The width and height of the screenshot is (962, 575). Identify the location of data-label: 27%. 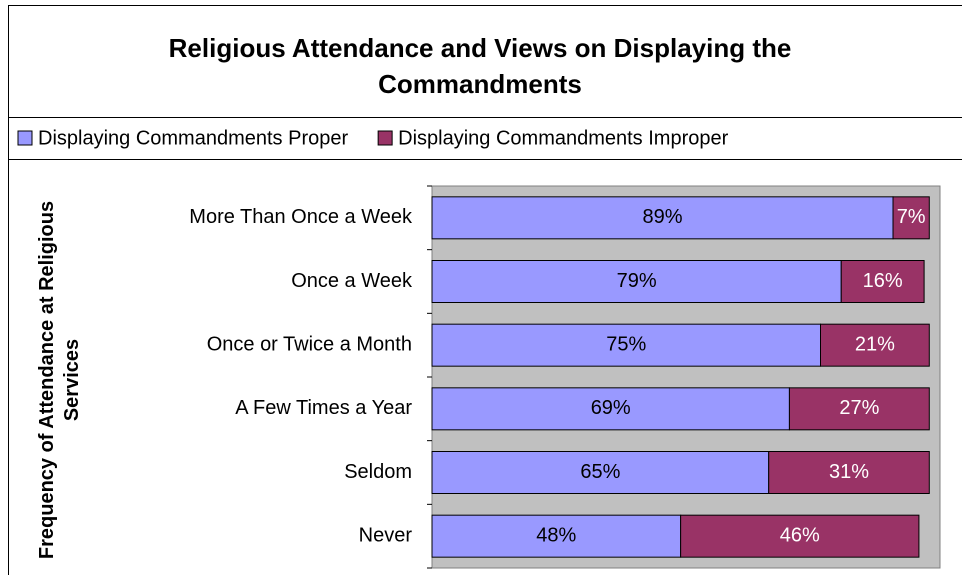
(859, 408).